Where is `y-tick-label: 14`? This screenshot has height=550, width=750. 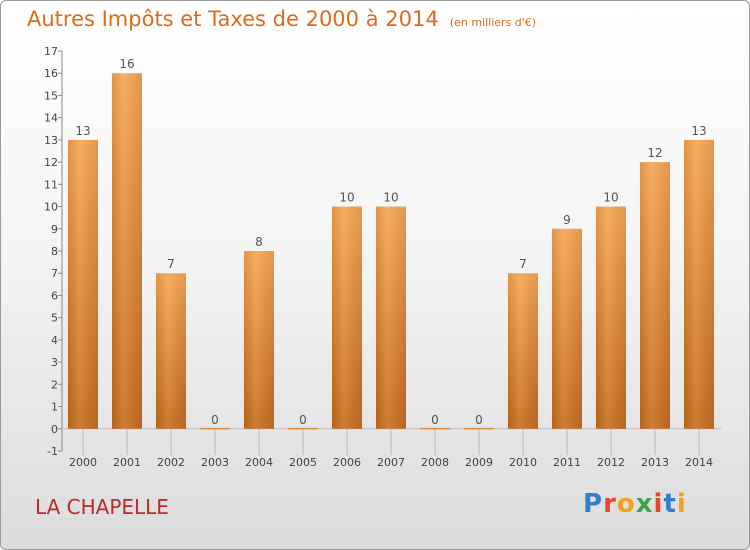 y-tick-label: 14 is located at coordinates (51, 118).